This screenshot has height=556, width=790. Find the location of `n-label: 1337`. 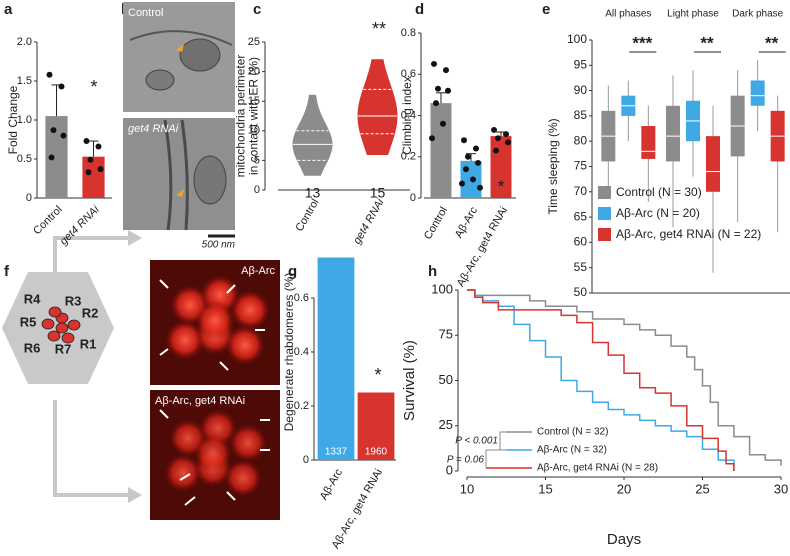

n-label: 1337 is located at coordinates (336, 452).